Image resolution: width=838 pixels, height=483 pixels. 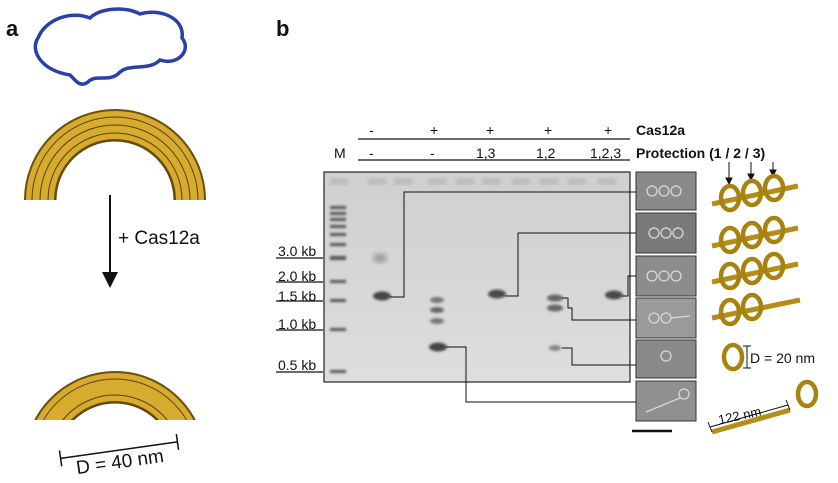 I want to click on lane1-protection: -, so click(x=371, y=153).